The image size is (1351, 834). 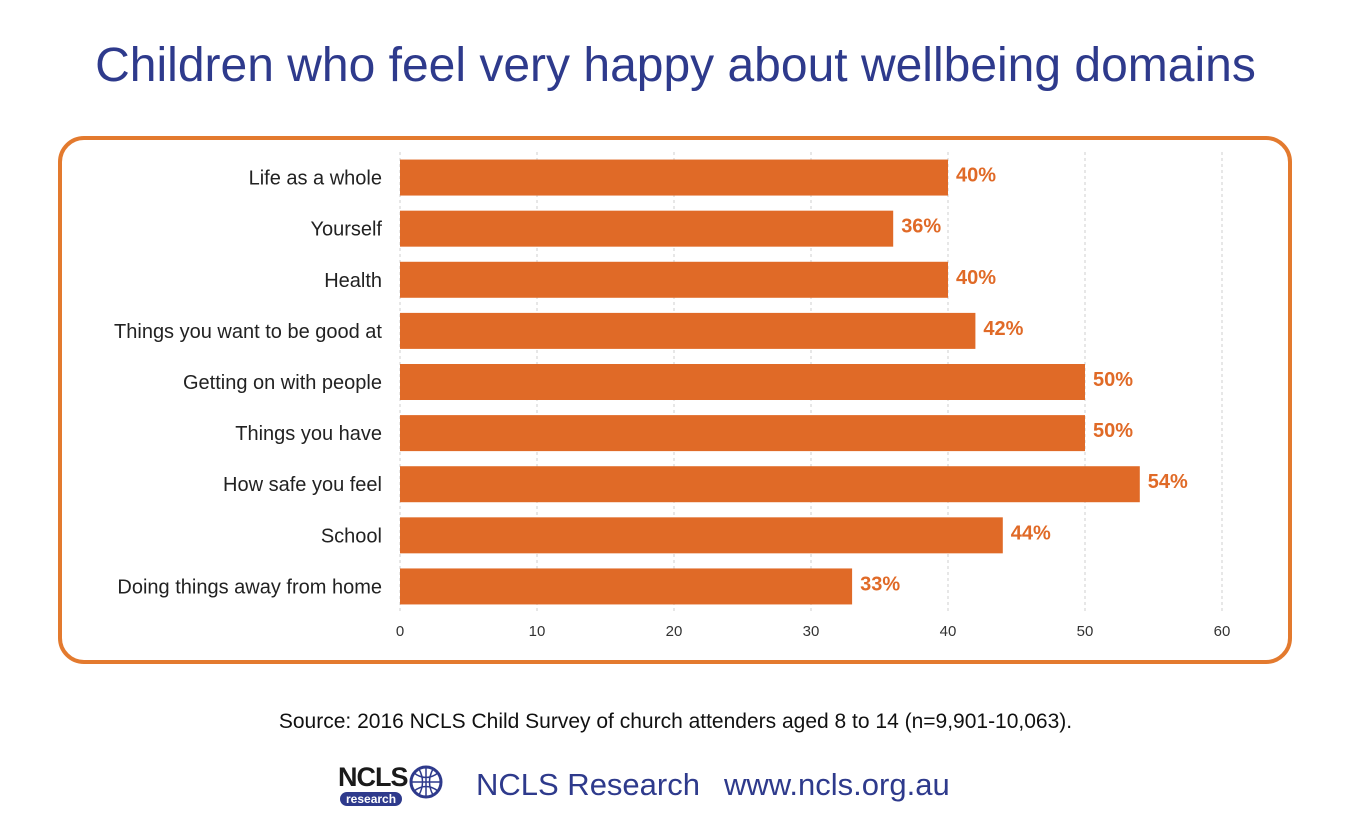 I want to click on category-label: Health, so click(x=353, y=281).